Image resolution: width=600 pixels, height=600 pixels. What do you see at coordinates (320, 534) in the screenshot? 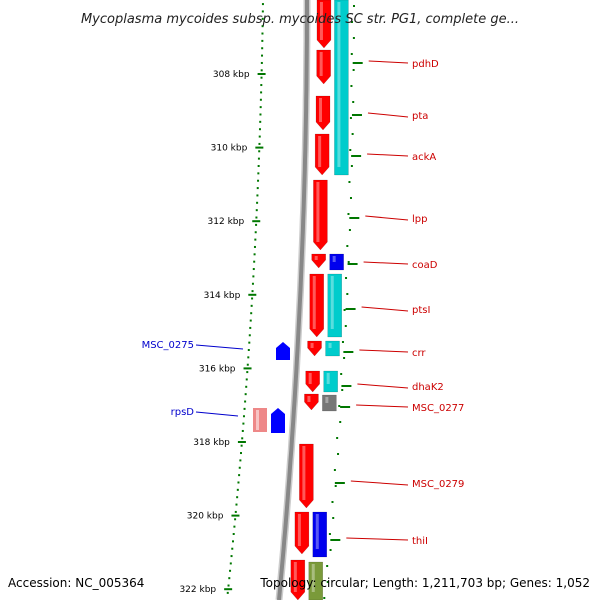
I see `reverse-cds-box` at bounding box center [320, 534].